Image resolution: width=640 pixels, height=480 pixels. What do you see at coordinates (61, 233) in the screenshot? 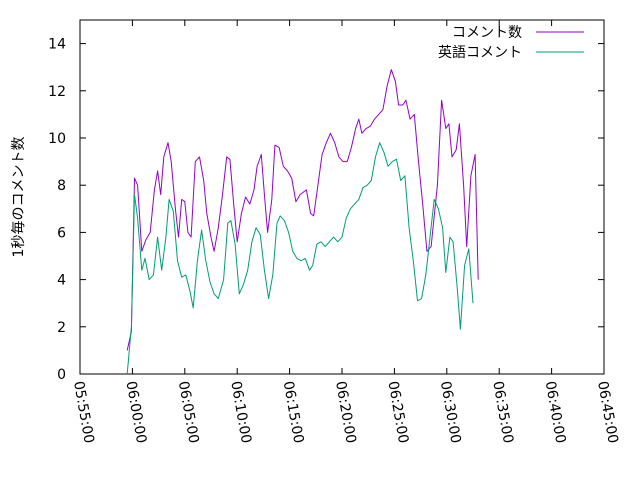
I see `y-tick-label: 6` at bounding box center [61, 233].